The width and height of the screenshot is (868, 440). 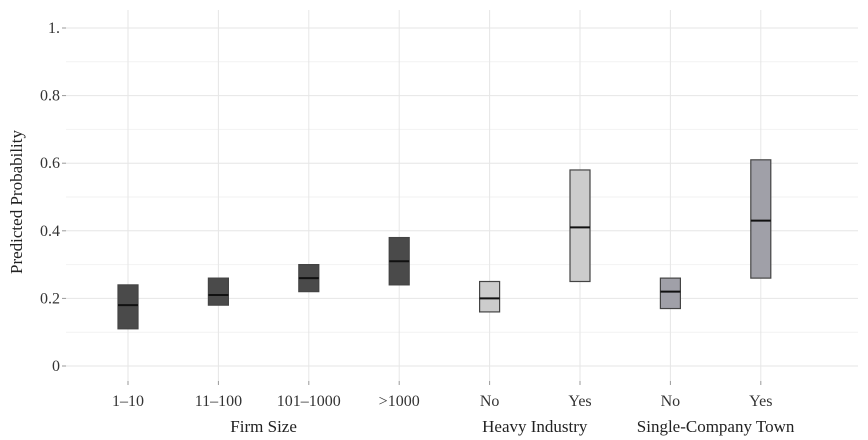 What do you see at coordinates (50, 298) in the screenshot?
I see `y-tick-label: 0.2` at bounding box center [50, 298].